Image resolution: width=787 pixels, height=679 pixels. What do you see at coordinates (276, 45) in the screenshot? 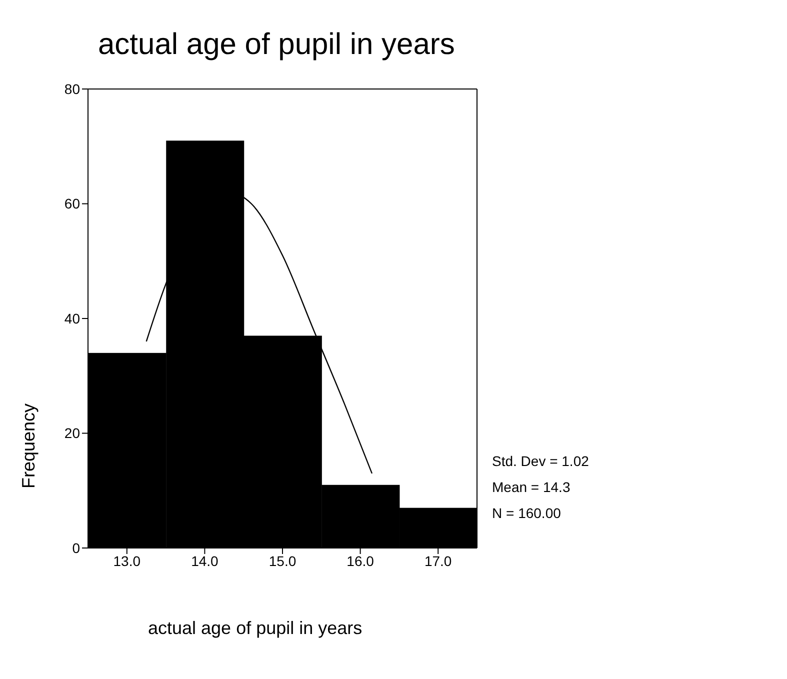
I see `chart-title: actual age of pupil in years` at bounding box center [276, 45].